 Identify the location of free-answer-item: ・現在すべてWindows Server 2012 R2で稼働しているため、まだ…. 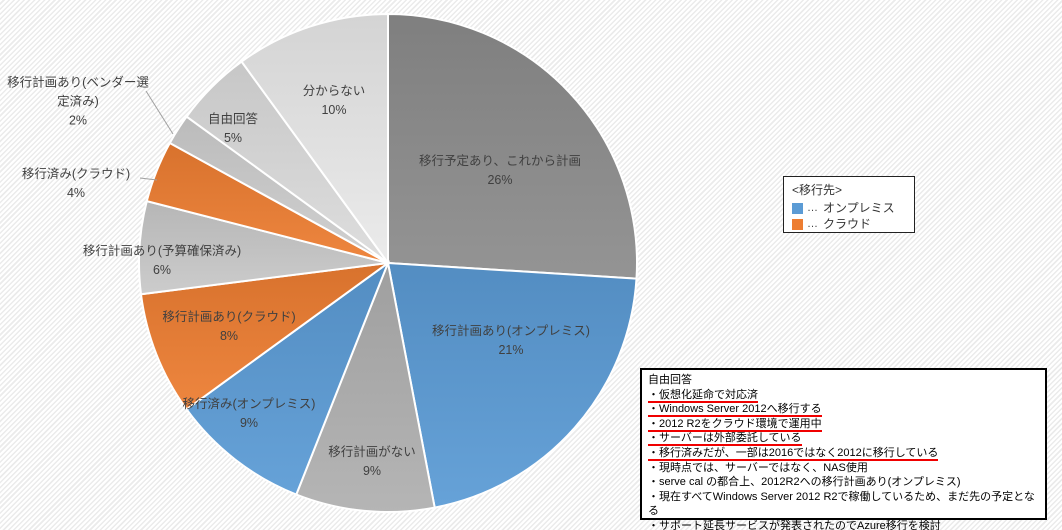
(843, 504).